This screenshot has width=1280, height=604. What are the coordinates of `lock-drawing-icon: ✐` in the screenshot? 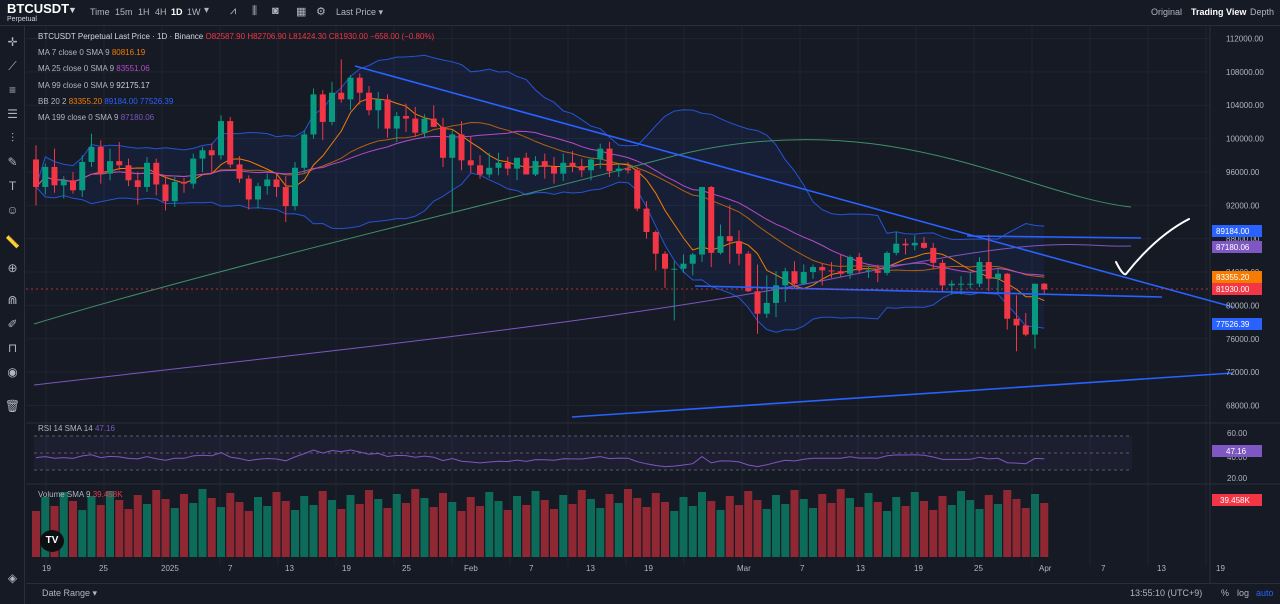 It's located at (12, 324).